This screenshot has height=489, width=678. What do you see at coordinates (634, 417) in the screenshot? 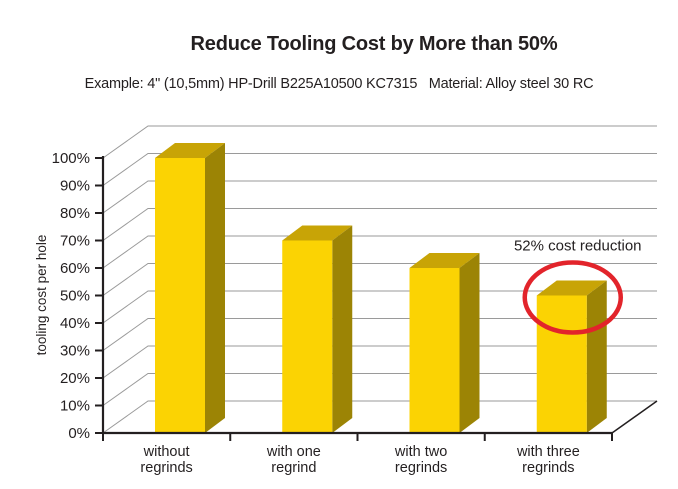
I see `floor-edge` at bounding box center [634, 417].